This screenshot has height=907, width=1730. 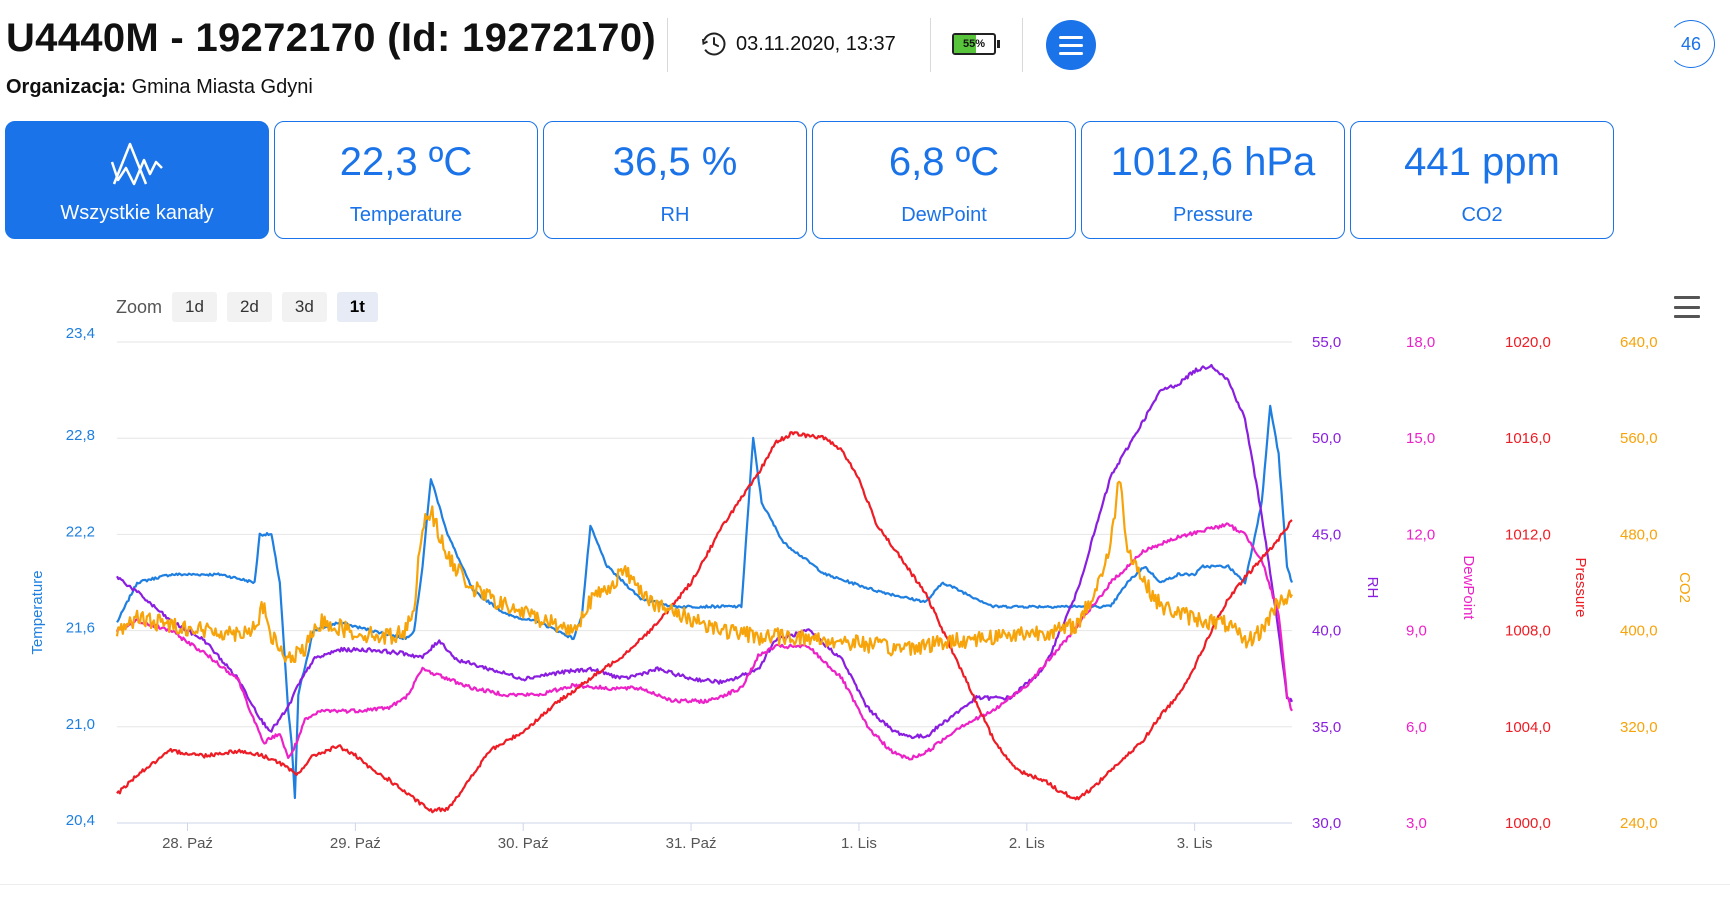 What do you see at coordinates (1416, 727) in the screenshot?
I see `dewpoint-tick-label: 6,0` at bounding box center [1416, 727].